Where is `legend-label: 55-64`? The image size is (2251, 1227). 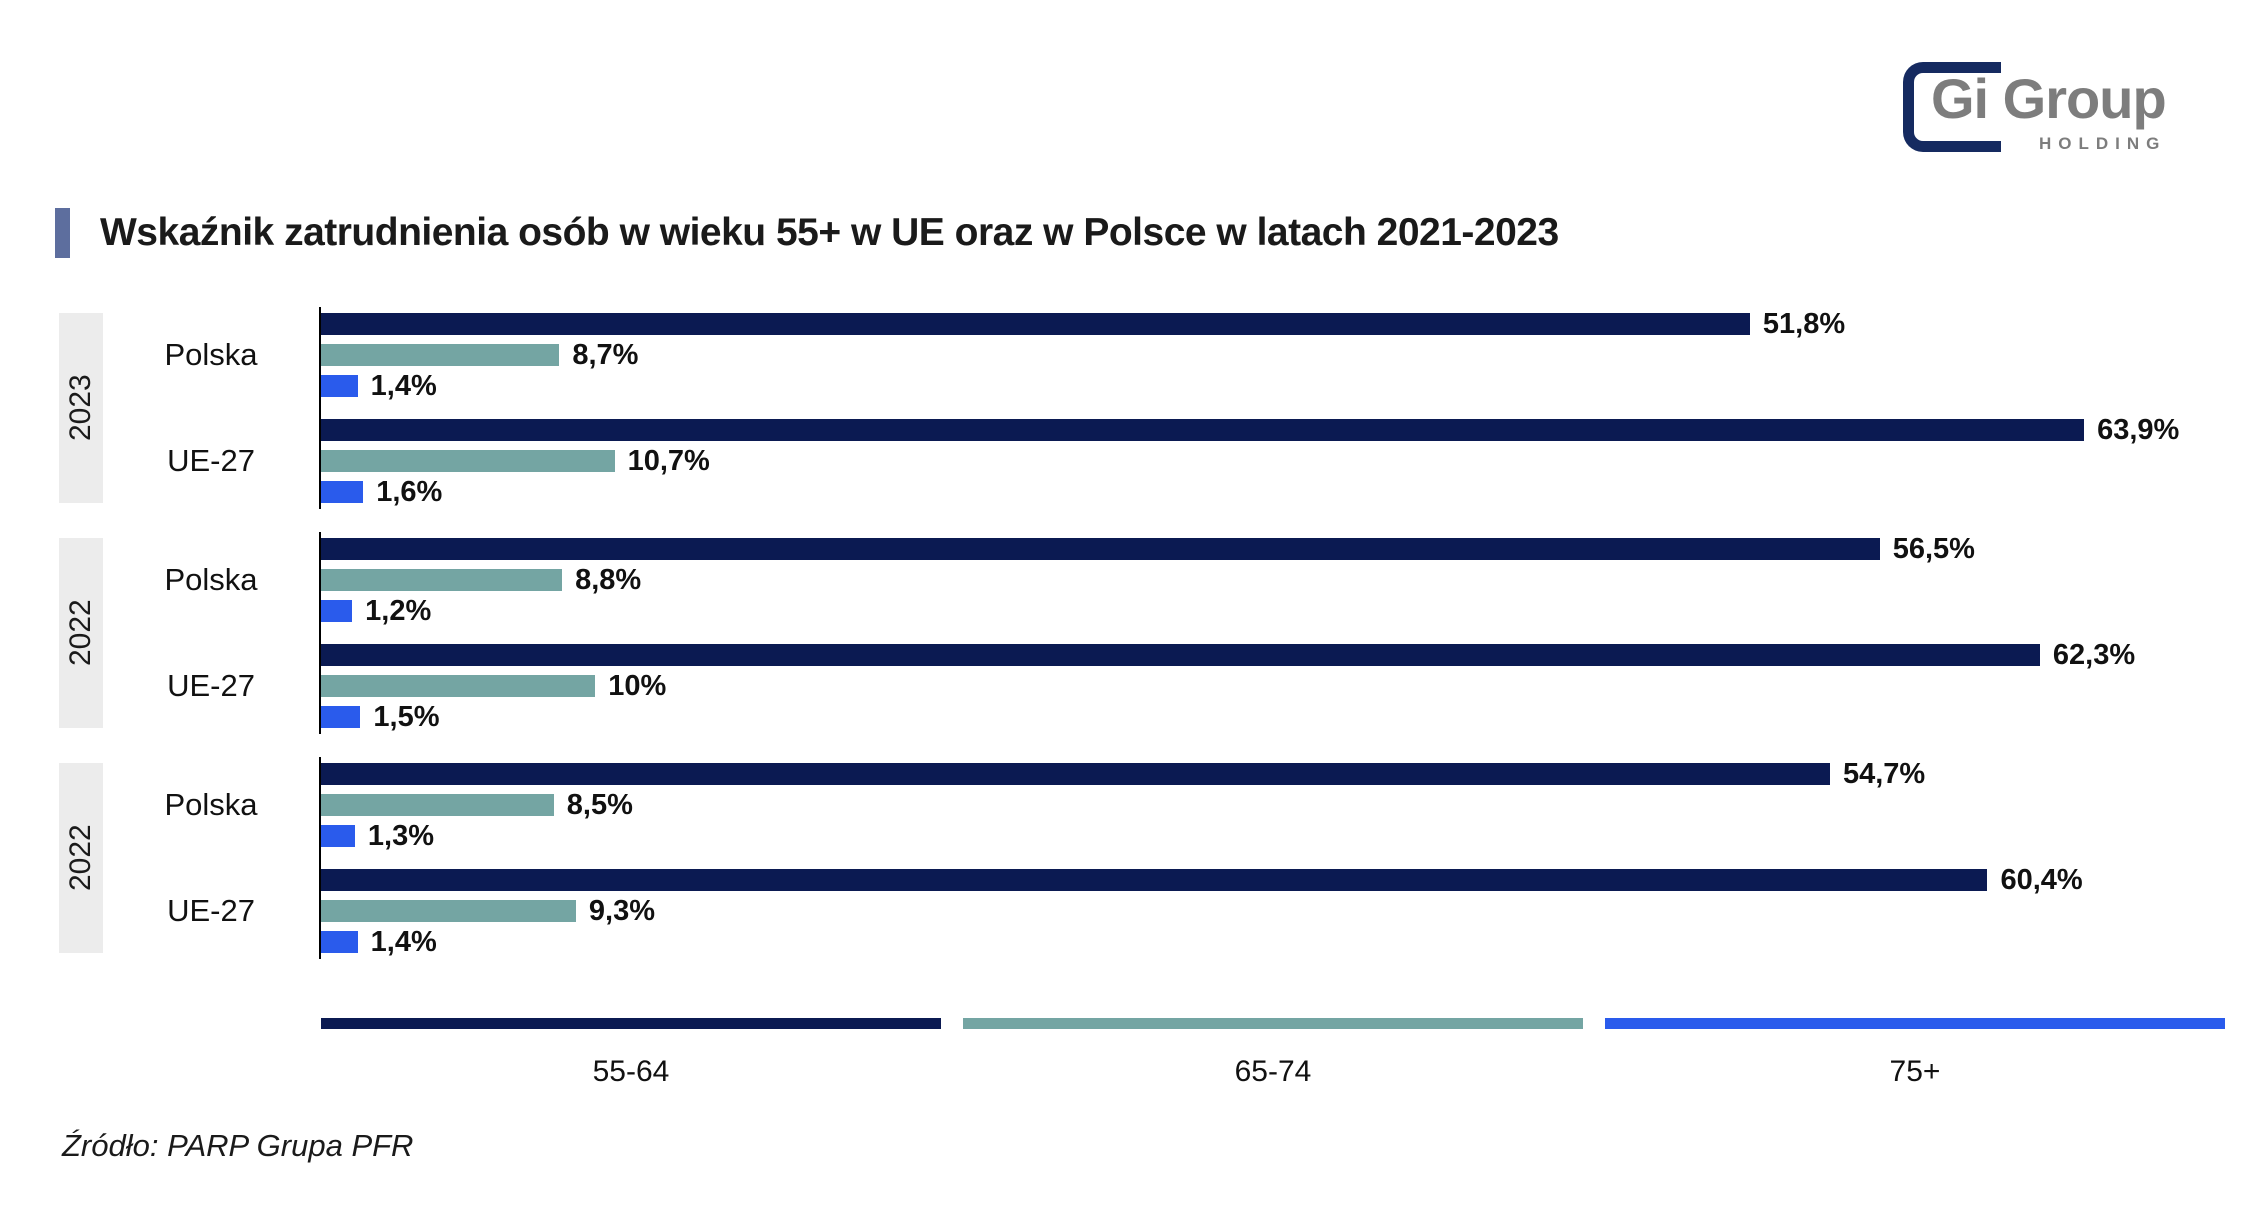 legend-label: 55-64 is located at coordinates (631, 1071).